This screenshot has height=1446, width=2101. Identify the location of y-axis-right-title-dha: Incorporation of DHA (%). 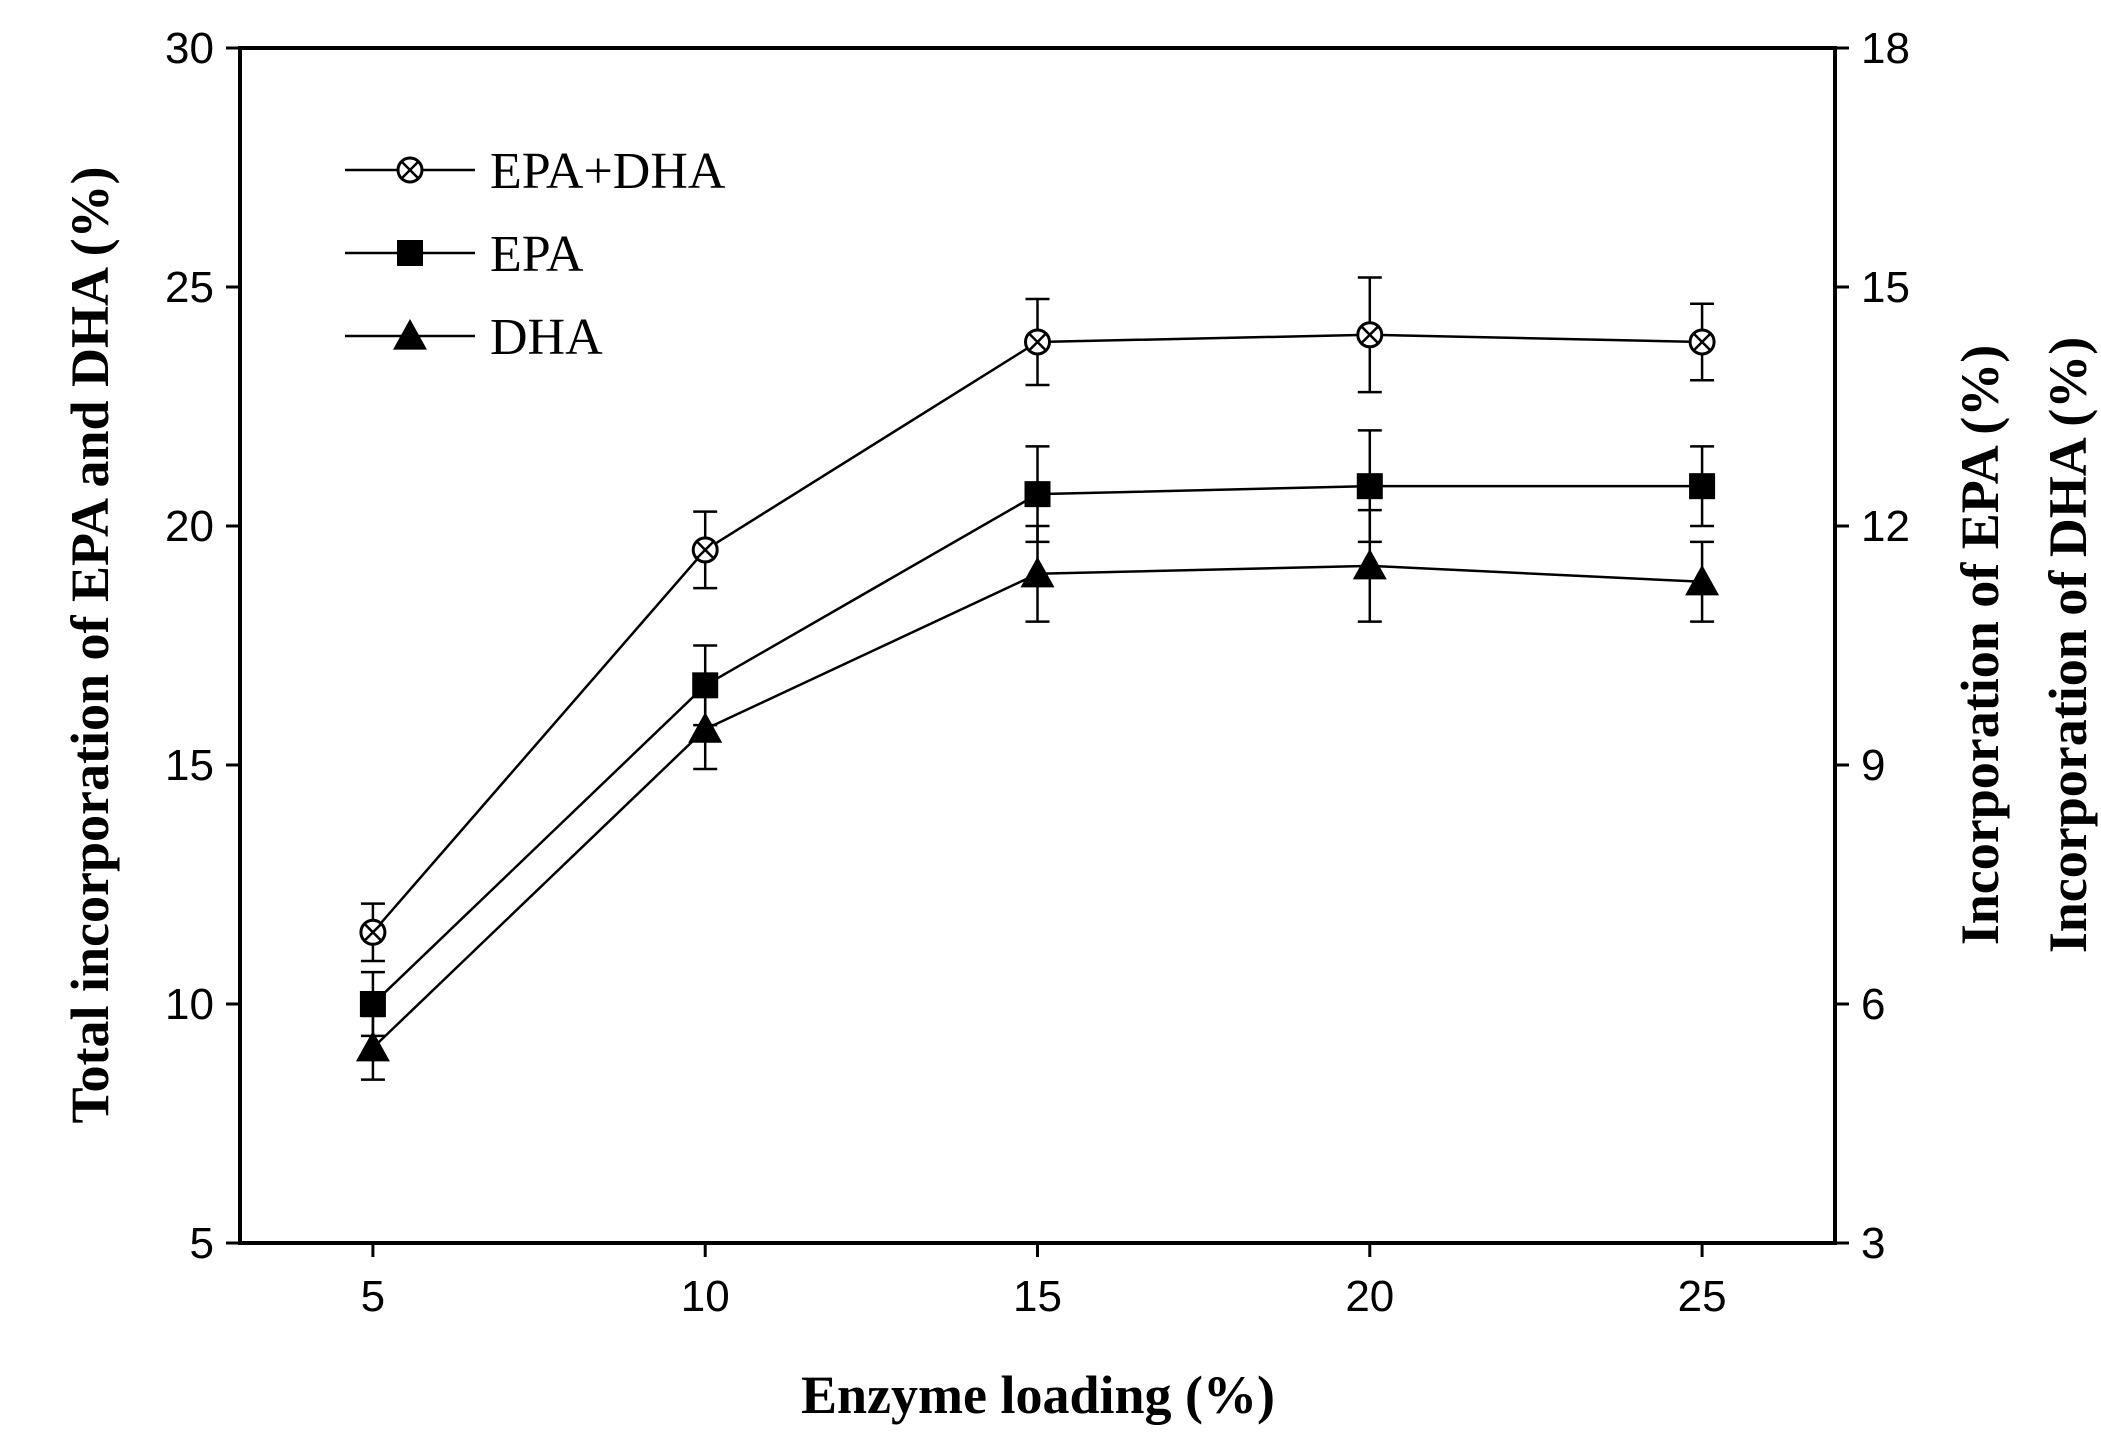
(2068, 645).